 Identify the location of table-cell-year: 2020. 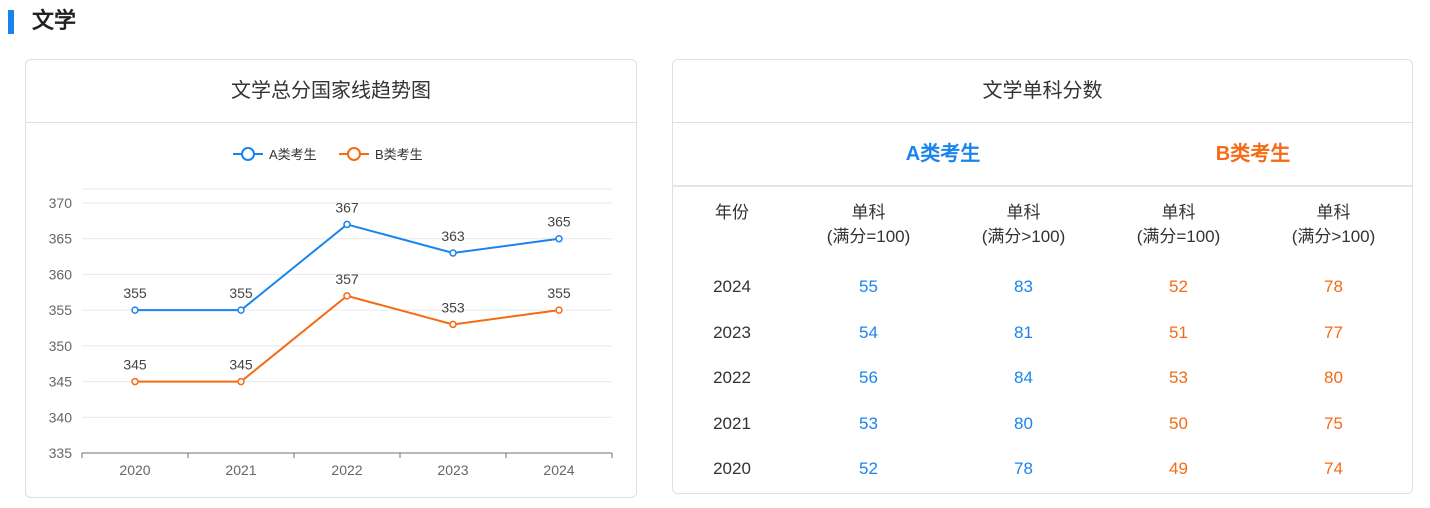
(732, 468).